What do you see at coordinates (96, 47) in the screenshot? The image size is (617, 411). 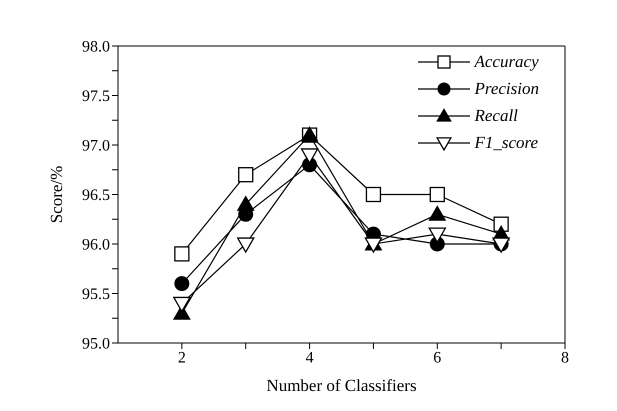 I see `y-tick-label: 98.0` at bounding box center [96, 47].